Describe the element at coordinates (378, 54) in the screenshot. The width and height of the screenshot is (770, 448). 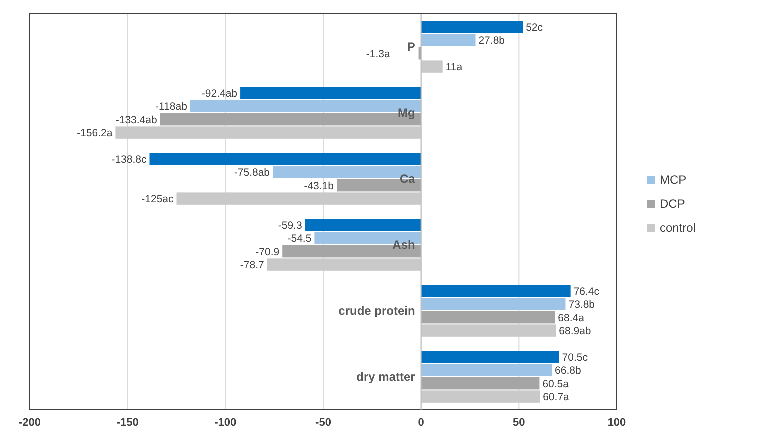
I see `data-label: -1.3a` at that location.